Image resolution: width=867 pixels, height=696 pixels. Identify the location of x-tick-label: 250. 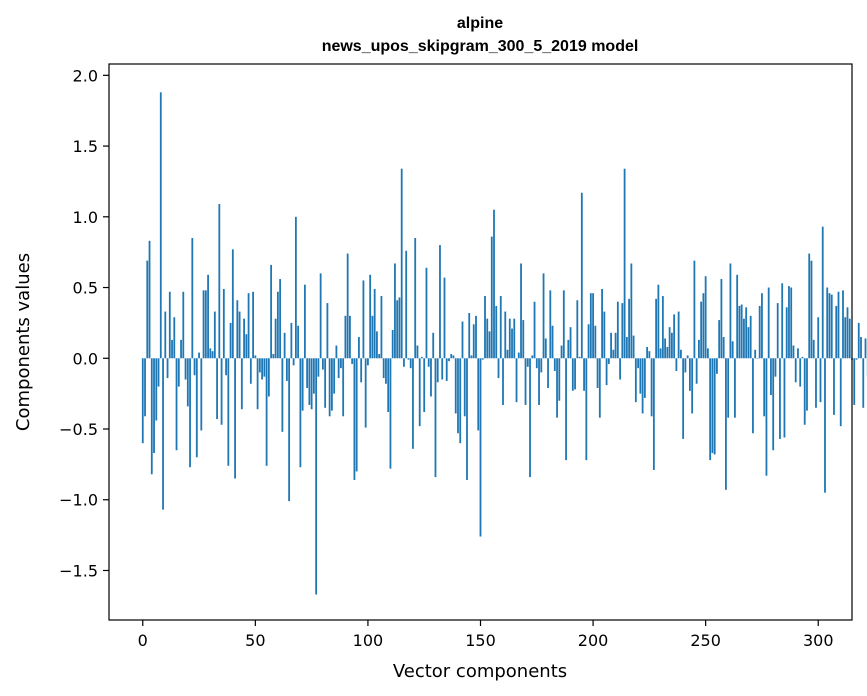
(705, 640).